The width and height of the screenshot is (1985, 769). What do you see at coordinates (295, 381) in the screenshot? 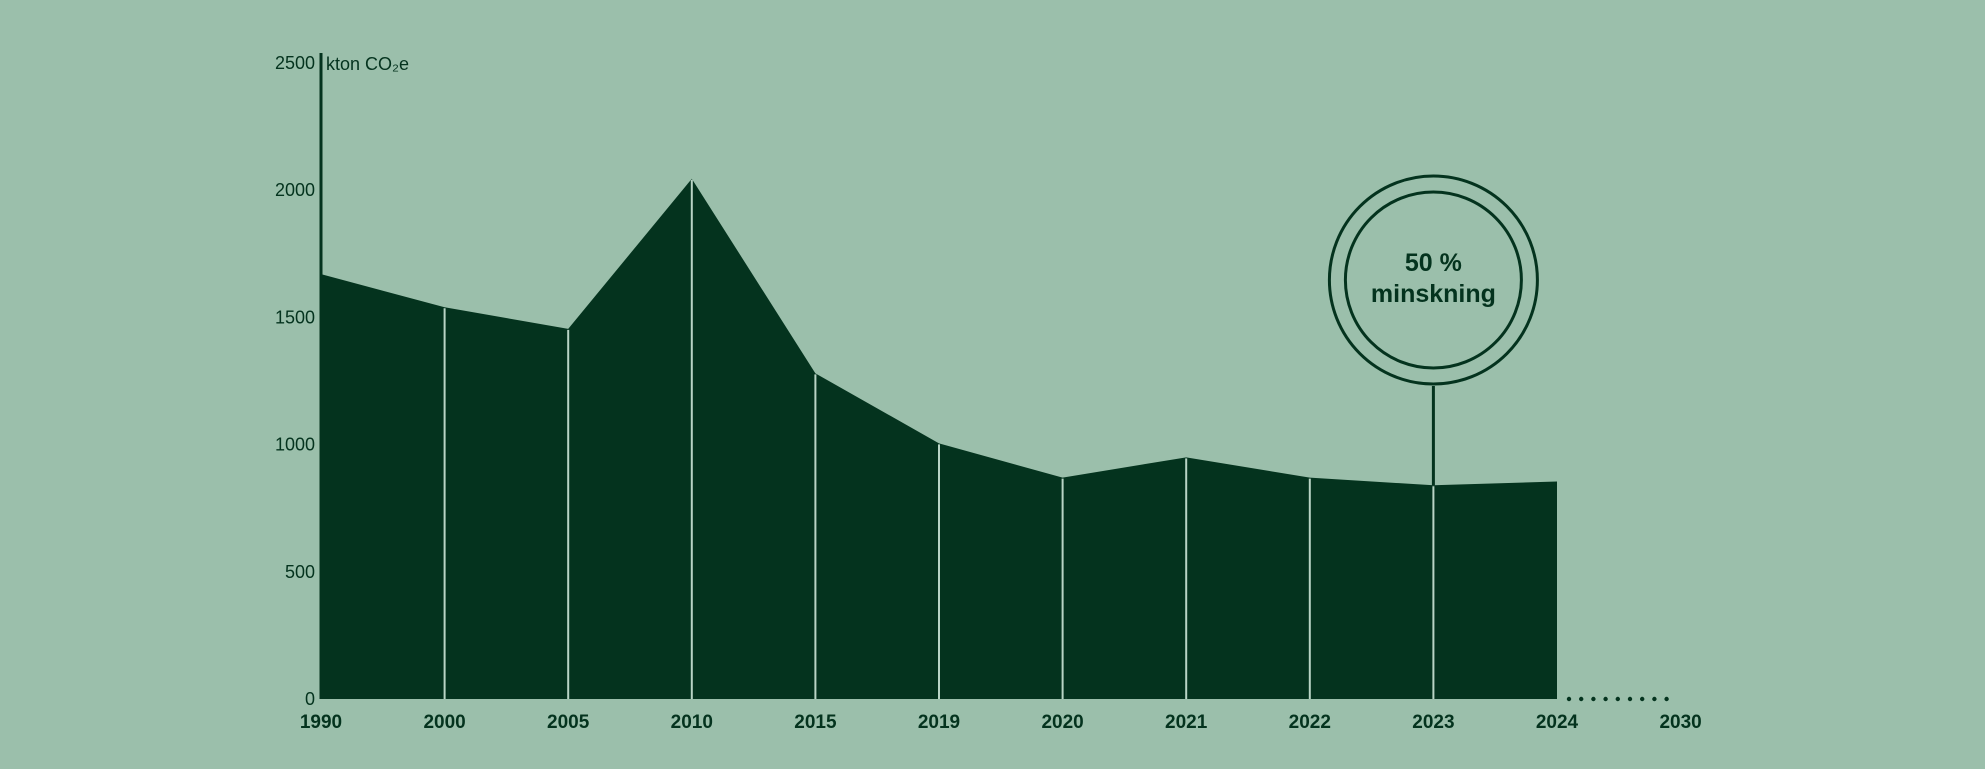
I see `y-tick-labels: 0 500 1000 1500 2000 2500` at bounding box center [295, 381].